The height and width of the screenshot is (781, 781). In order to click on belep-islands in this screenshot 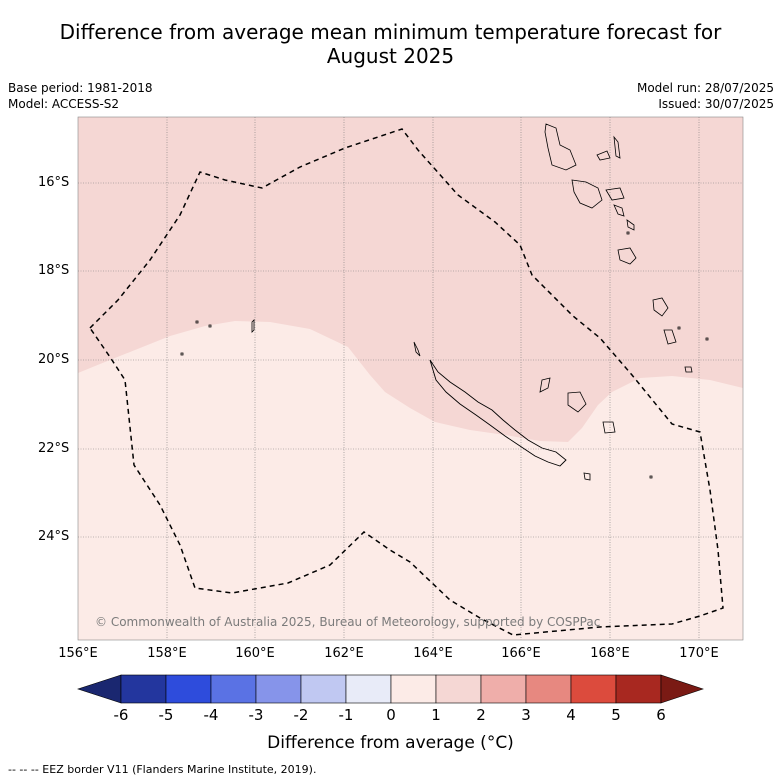, I will do `click(417, 349)`.